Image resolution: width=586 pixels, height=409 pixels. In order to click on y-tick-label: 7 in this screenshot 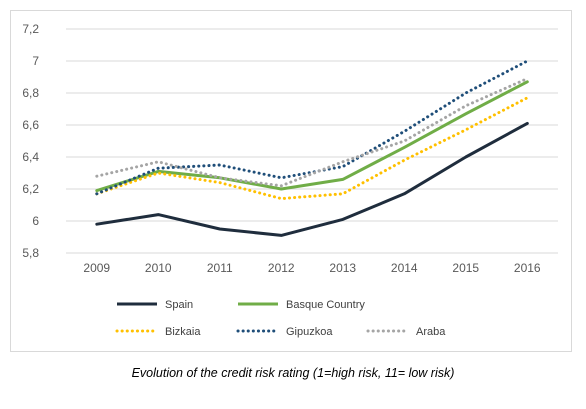, I will do `click(35, 61)`.